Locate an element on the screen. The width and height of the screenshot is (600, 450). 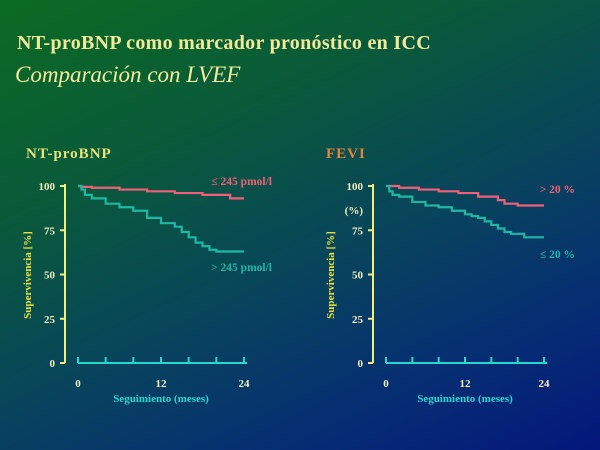
chart2-y-tick-label: 25 is located at coordinates (358, 320).